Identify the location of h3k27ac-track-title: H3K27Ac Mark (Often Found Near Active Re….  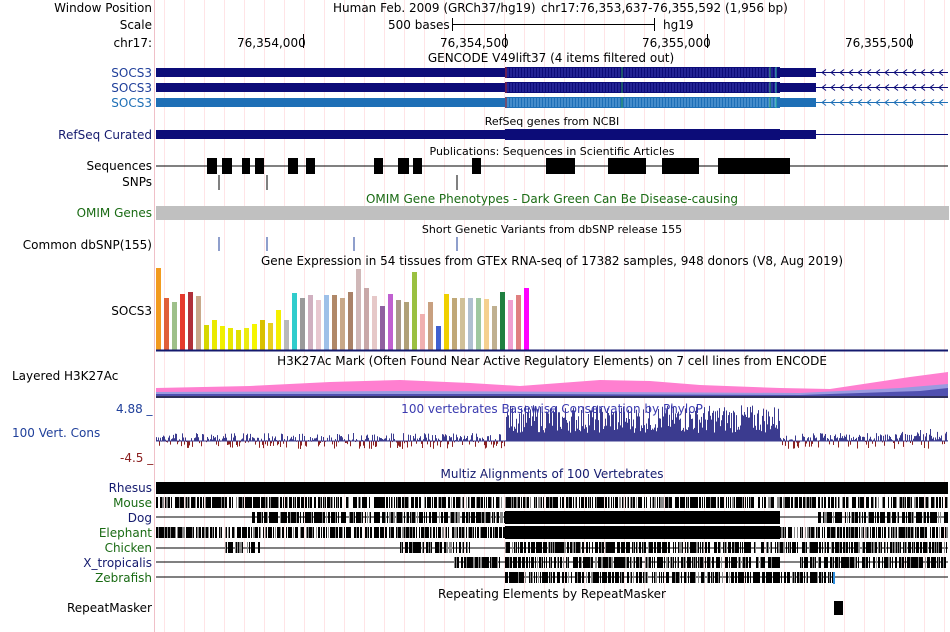
(552, 361).